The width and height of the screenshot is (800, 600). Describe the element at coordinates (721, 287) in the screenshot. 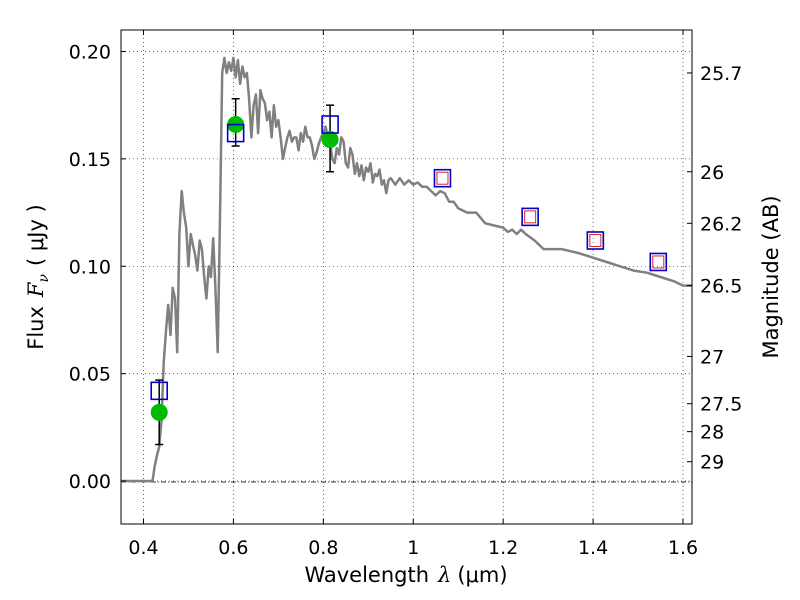

I see `magnitude-tick-label: 26.5` at that location.